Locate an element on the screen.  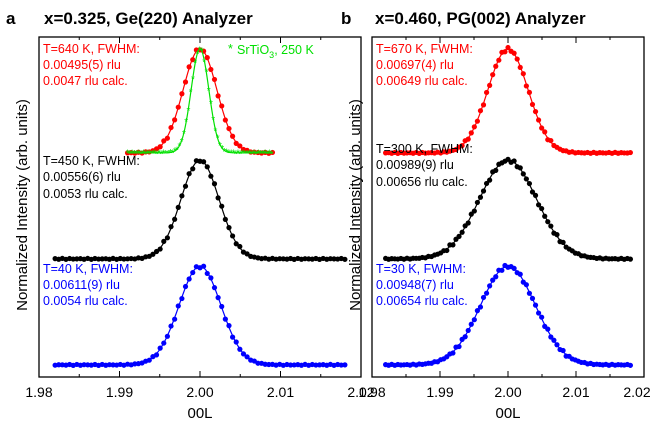
annotation-line: T=450 K, FWHM: is located at coordinates (91, 161).